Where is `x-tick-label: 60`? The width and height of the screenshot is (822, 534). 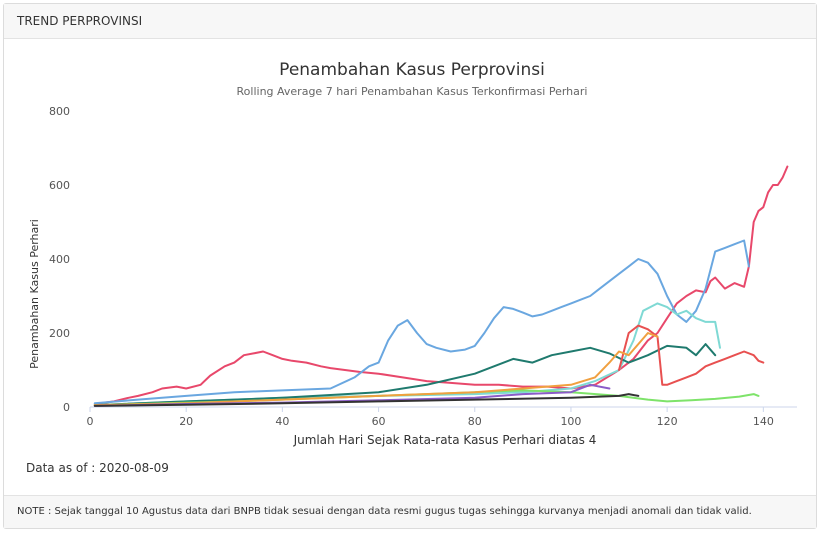
x-tick-label: 60 is located at coordinates (379, 421).